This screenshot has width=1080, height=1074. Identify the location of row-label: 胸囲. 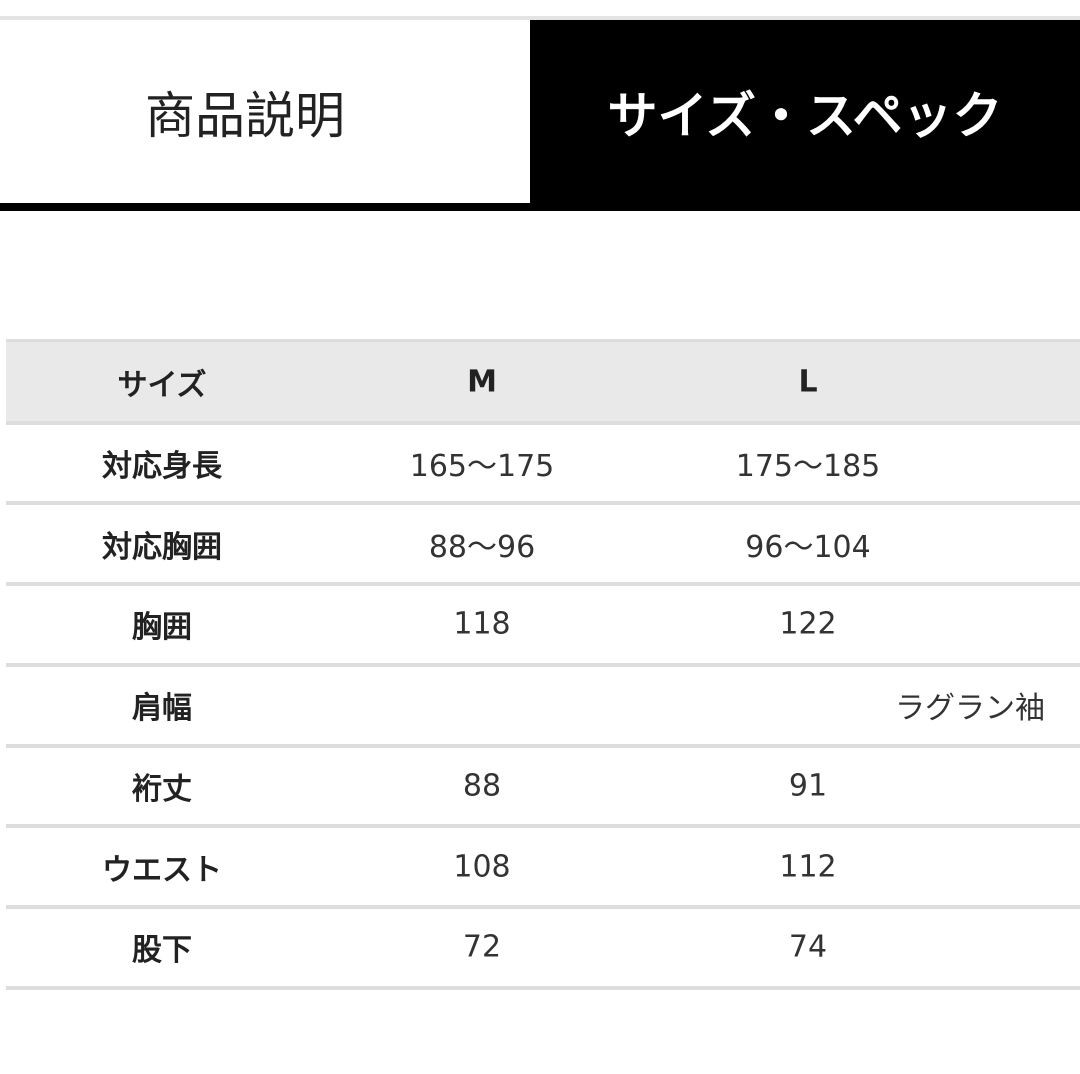
(162, 628).